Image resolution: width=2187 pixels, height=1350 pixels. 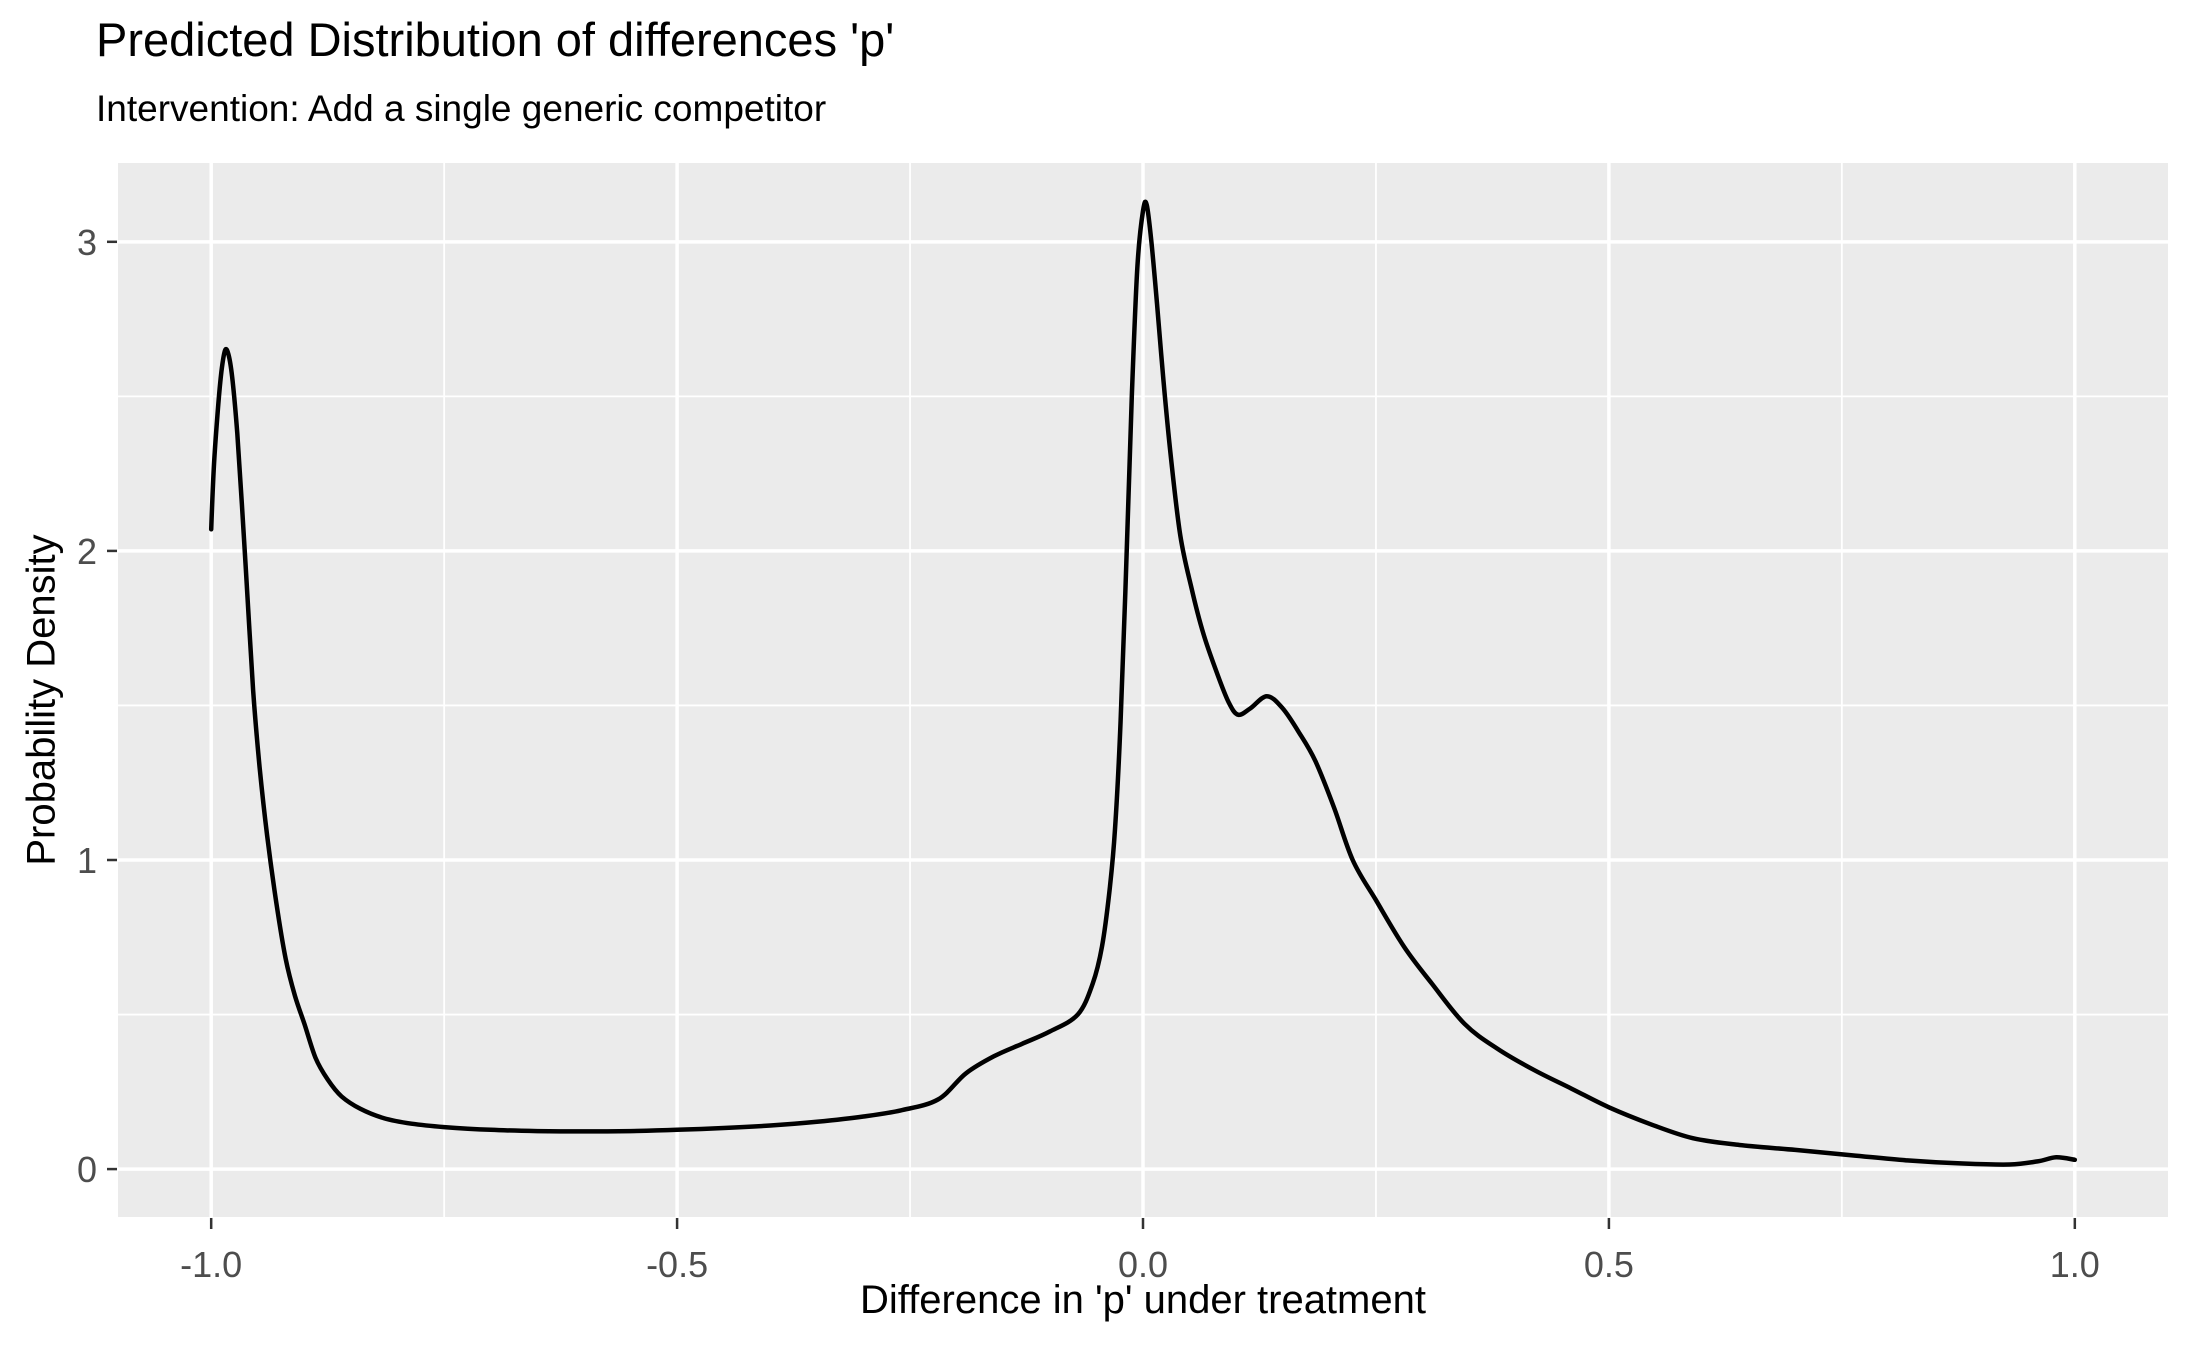 I want to click on y-tick-label: 2, so click(x=87, y=551).